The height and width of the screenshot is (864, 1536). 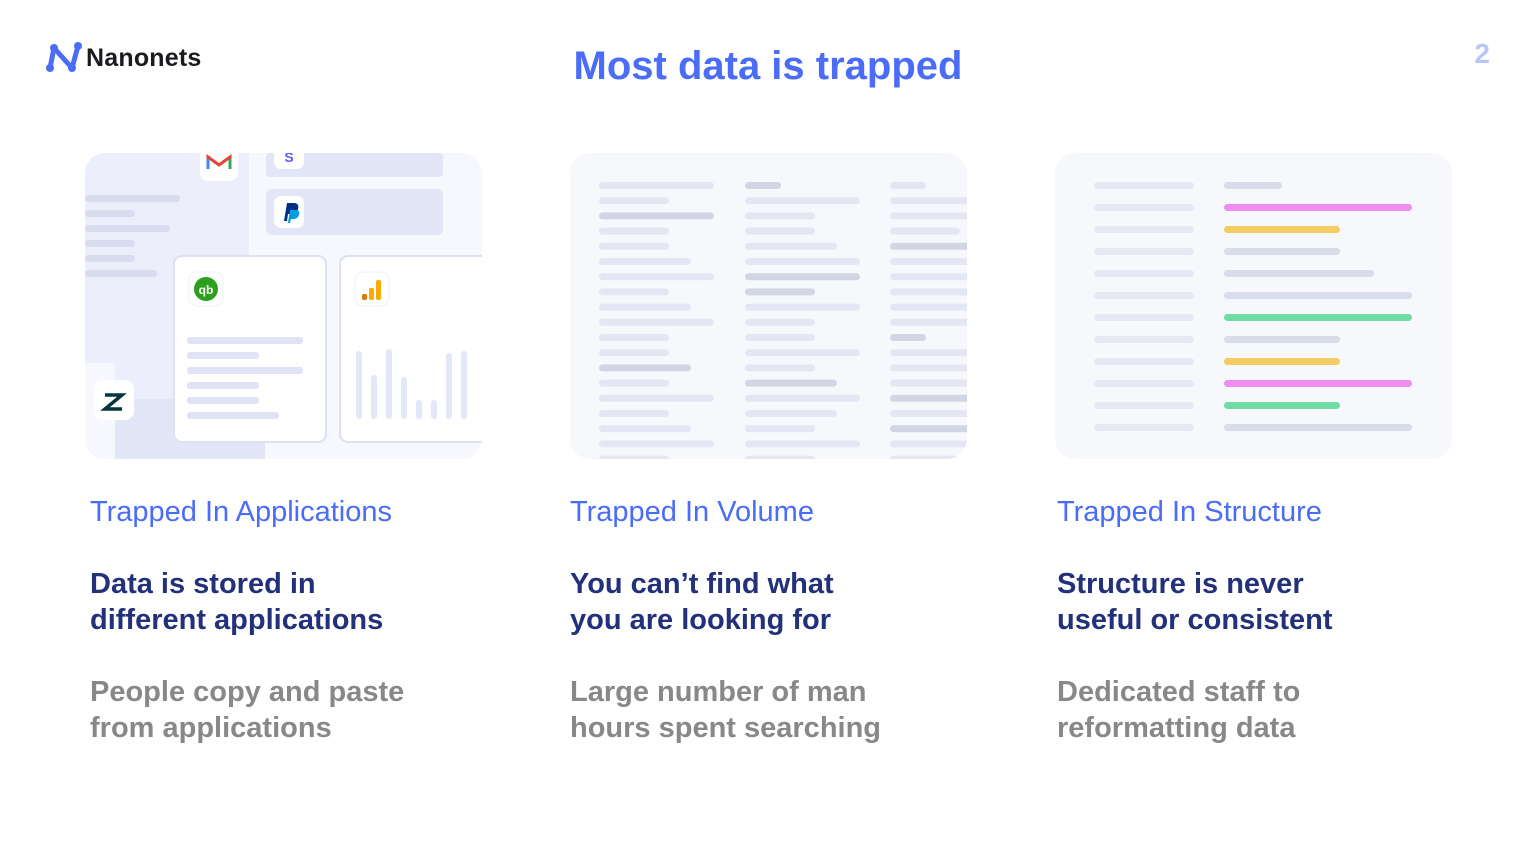 What do you see at coordinates (768, 306) in the screenshot?
I see `volume-illustration` at bounding box center [768, 306].